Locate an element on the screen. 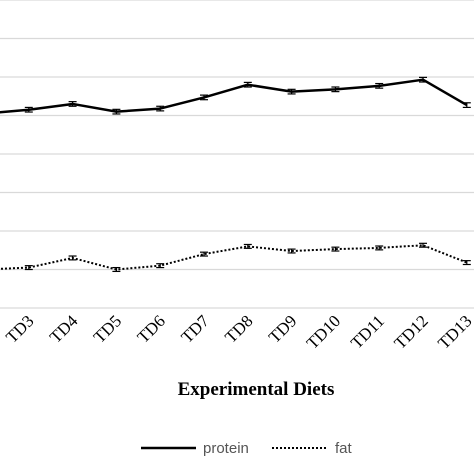 The height and width of the screenshot is (474, 474). x-tick-label: TD13 is located at coordinates (454, 331).